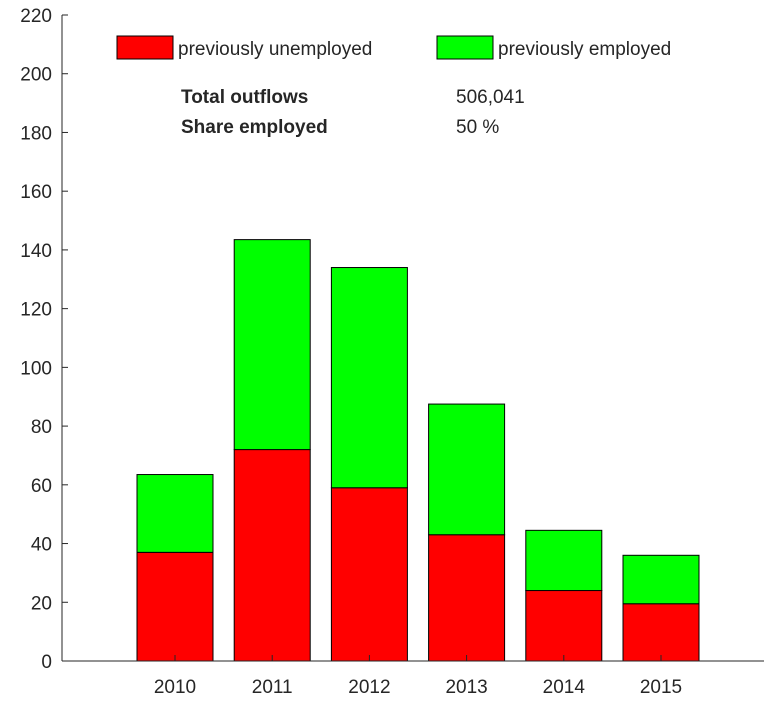  Describe the element at coordinates (369, 378) in the screenshot. I see `bar-2012-previously-employed` at that location.